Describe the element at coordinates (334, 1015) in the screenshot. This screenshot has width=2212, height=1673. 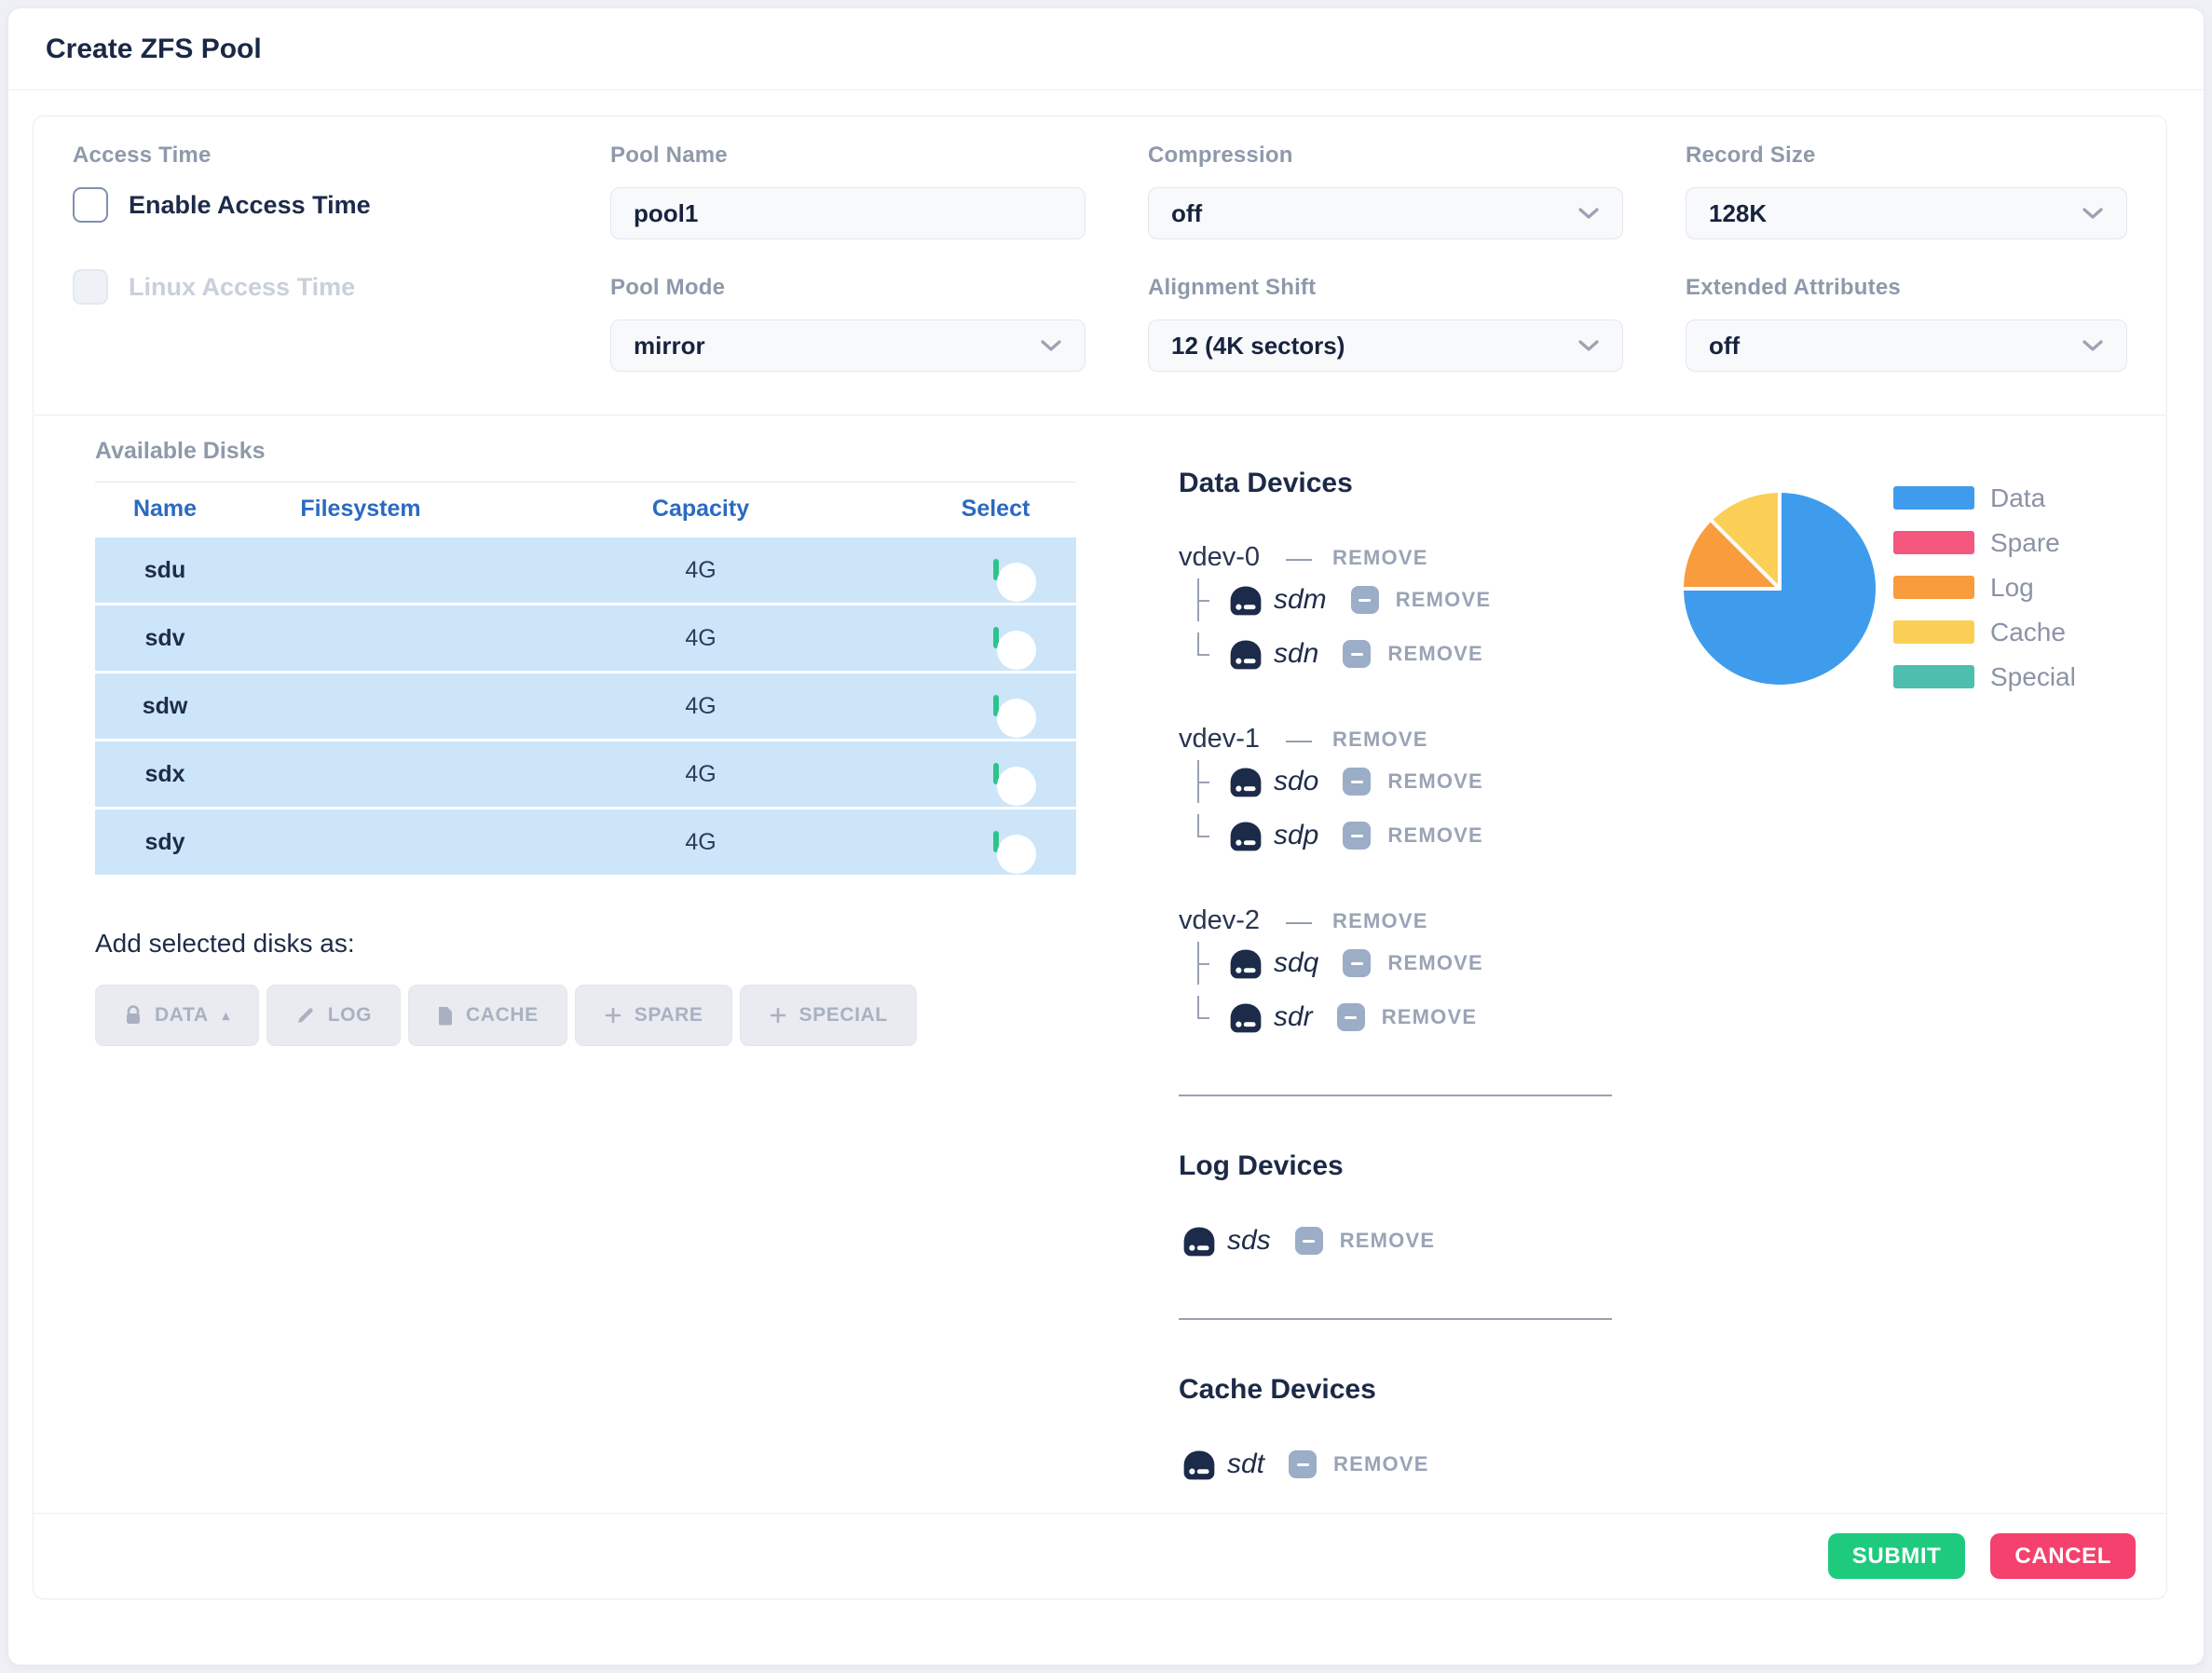
I see `add-as-log-button: LOG` at that location.